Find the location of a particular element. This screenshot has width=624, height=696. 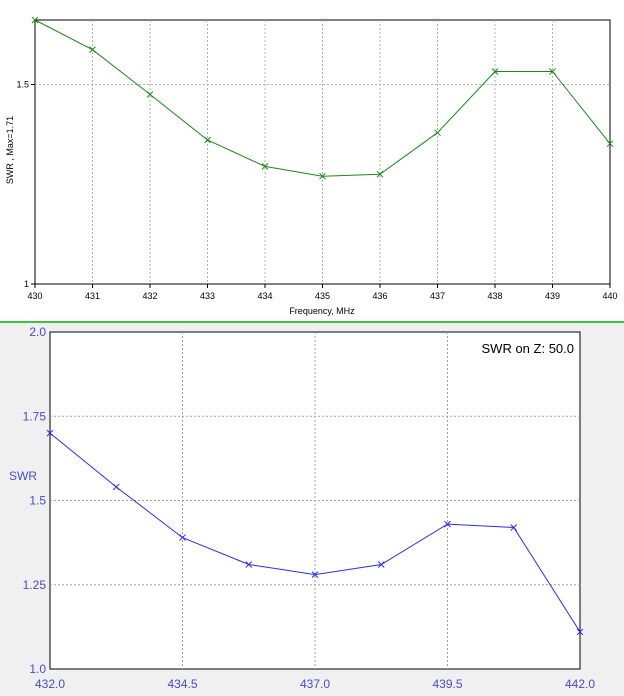

x-tick-label: 432 is located at coordinates (149, 296).